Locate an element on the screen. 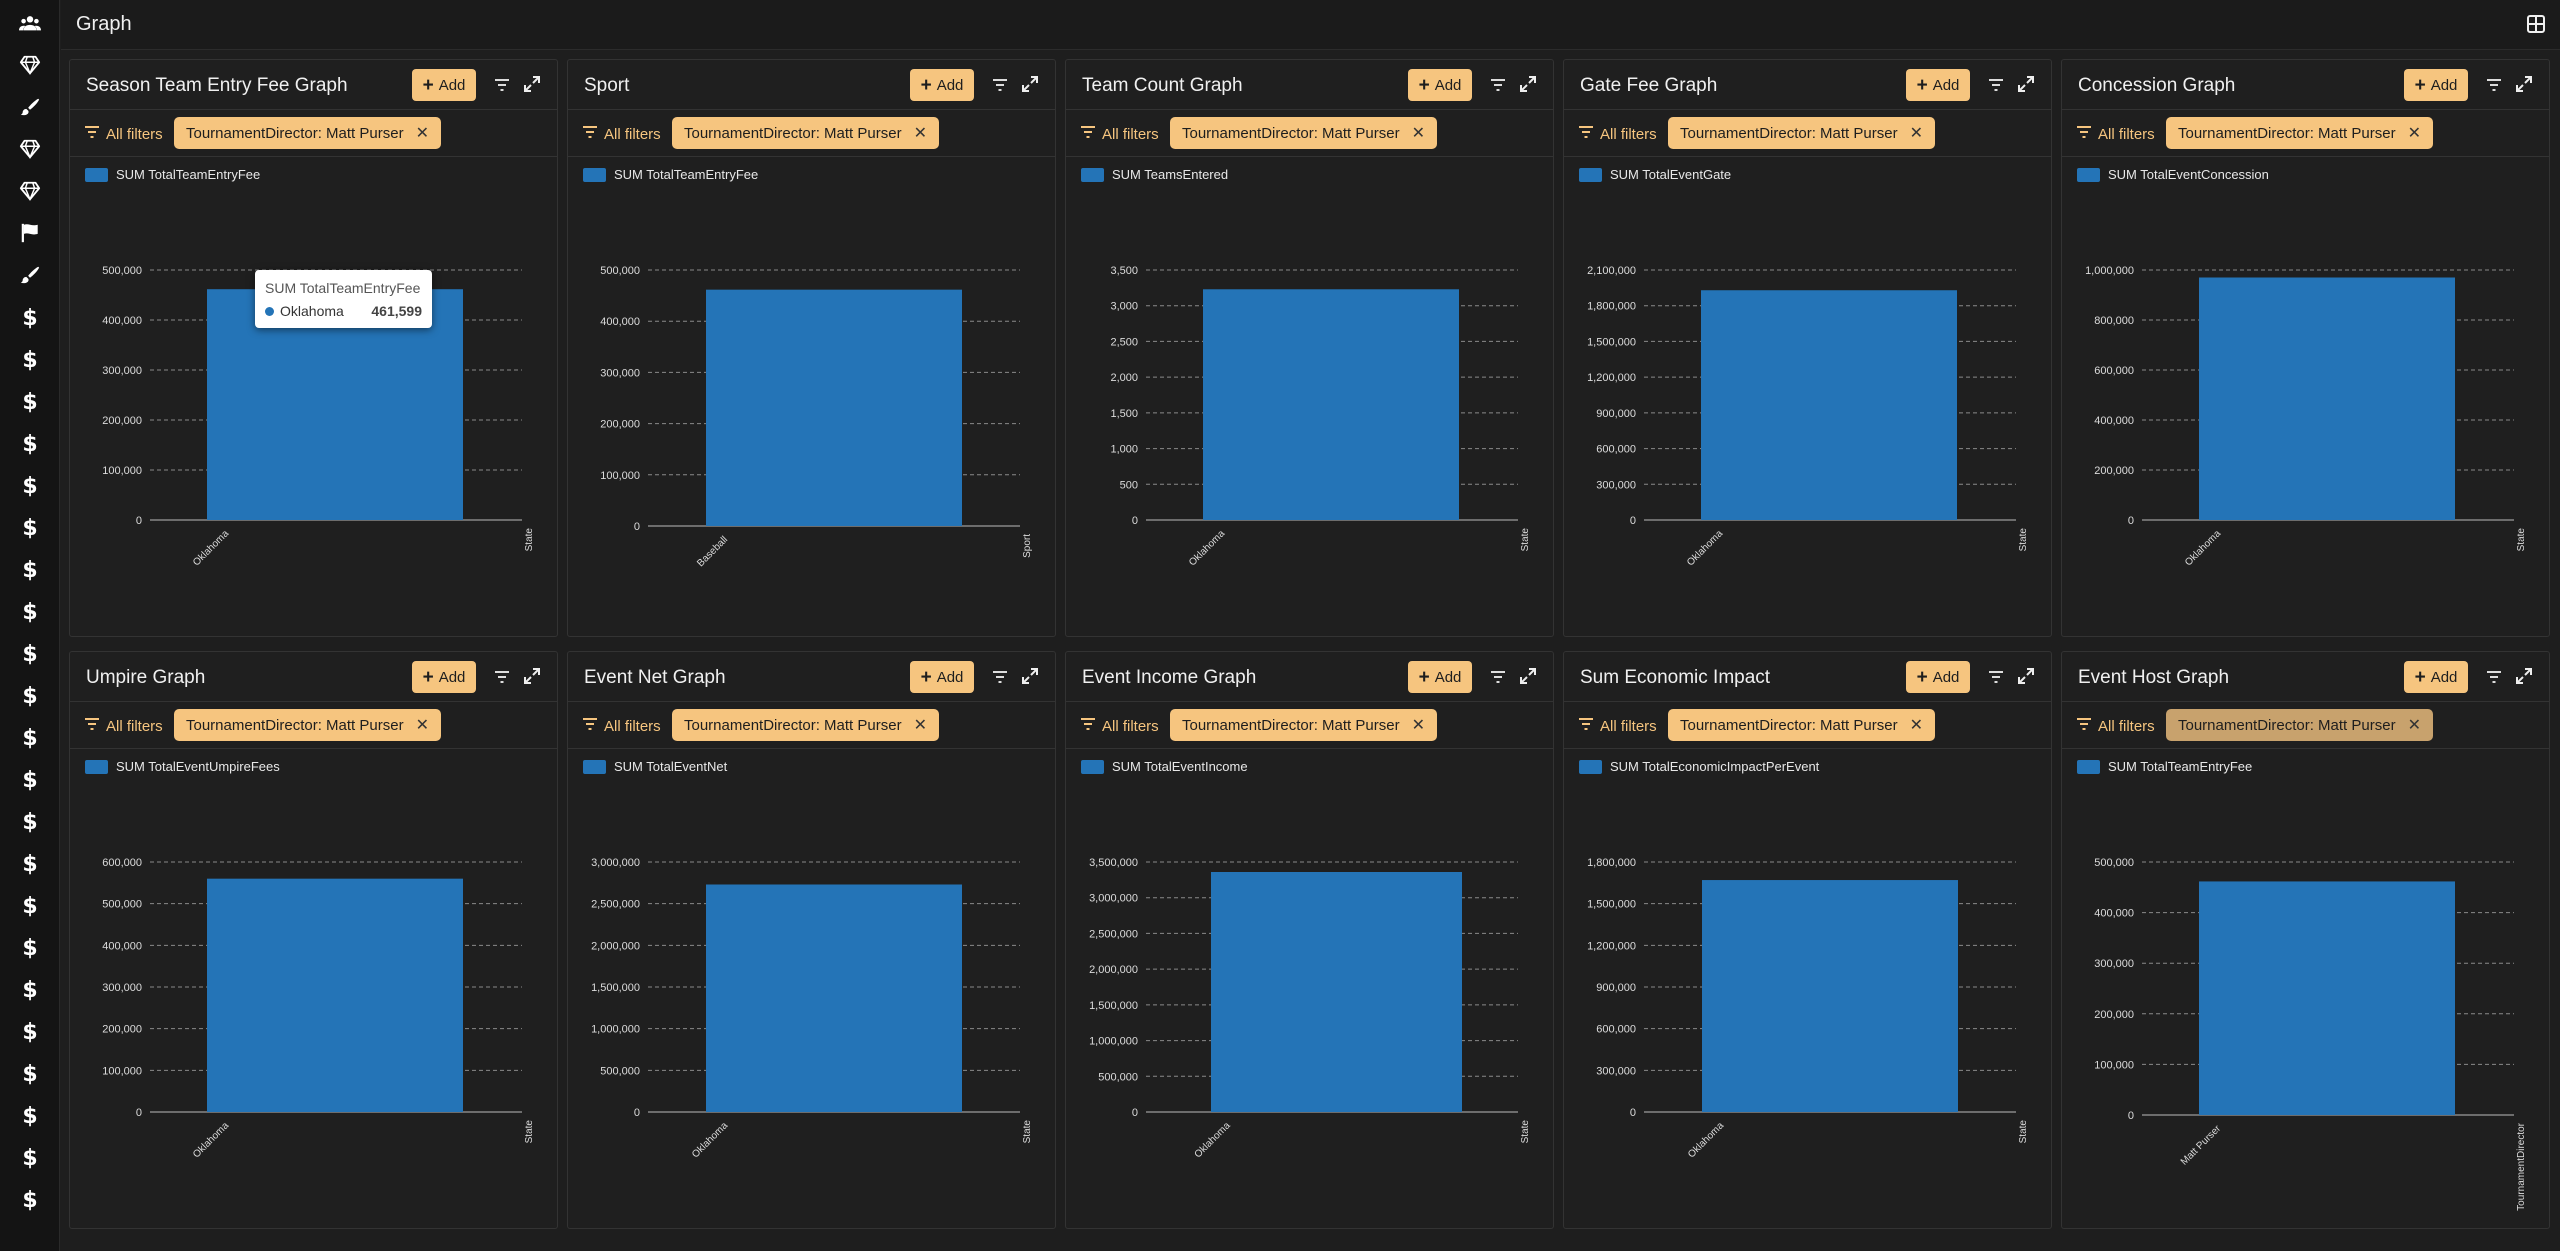  chart-legend: SUM TotalEventIncome is located at coordinates (1164, 766).